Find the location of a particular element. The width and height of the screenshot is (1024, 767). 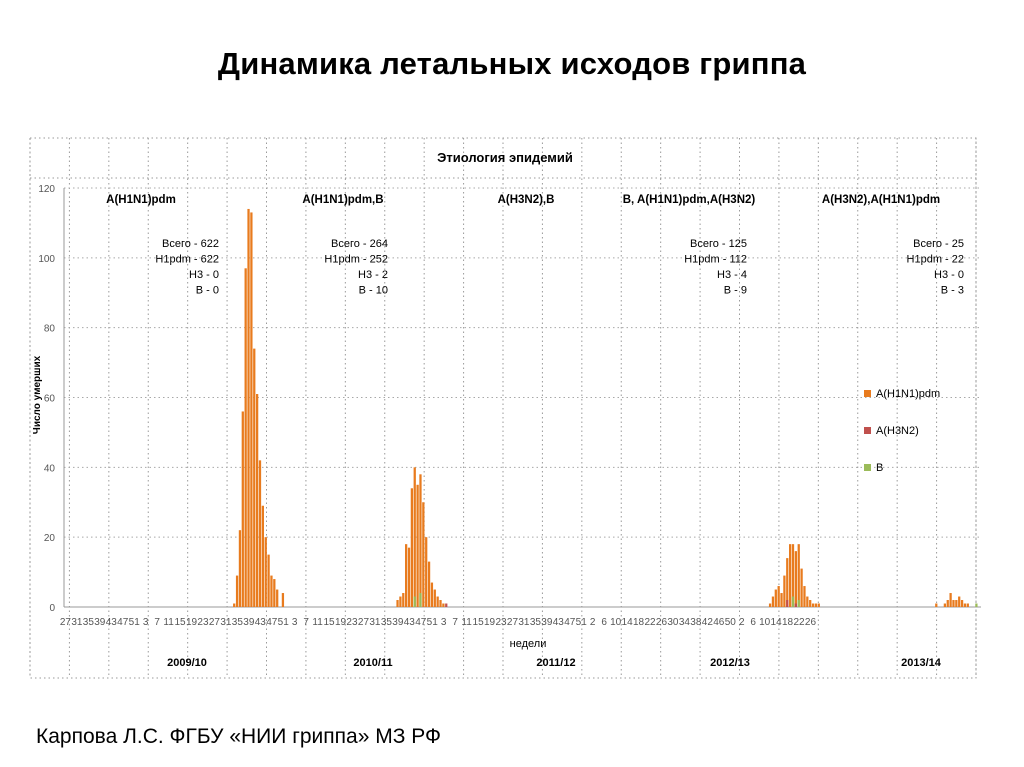

y-tick-label: 60 is located at coordinates (50, 399).